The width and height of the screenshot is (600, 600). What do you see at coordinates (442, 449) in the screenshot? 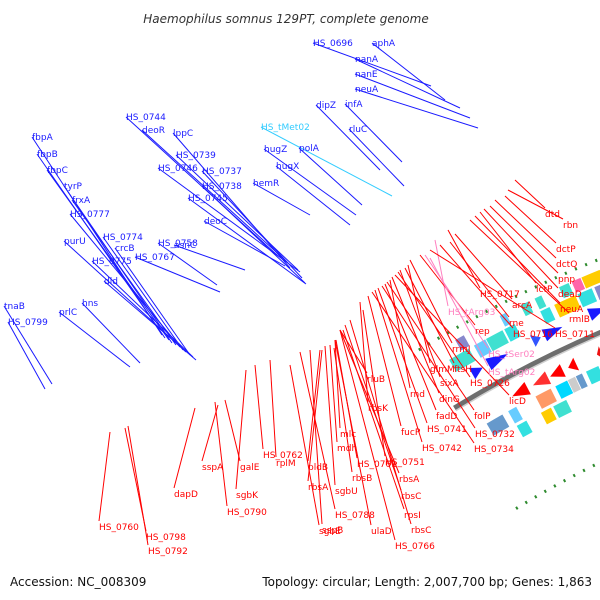
I see `gene-label: HS_0742` at bounding box center [442, 449].